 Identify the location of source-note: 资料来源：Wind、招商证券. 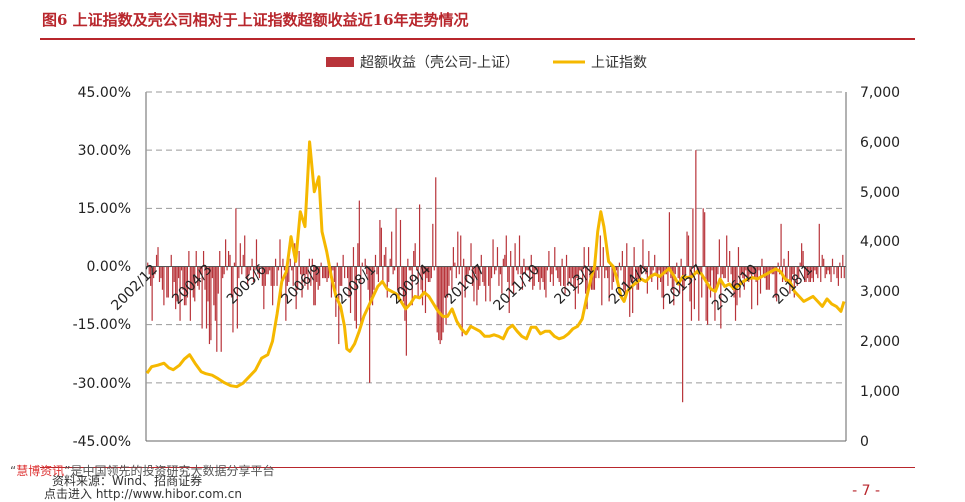
(127, 481).